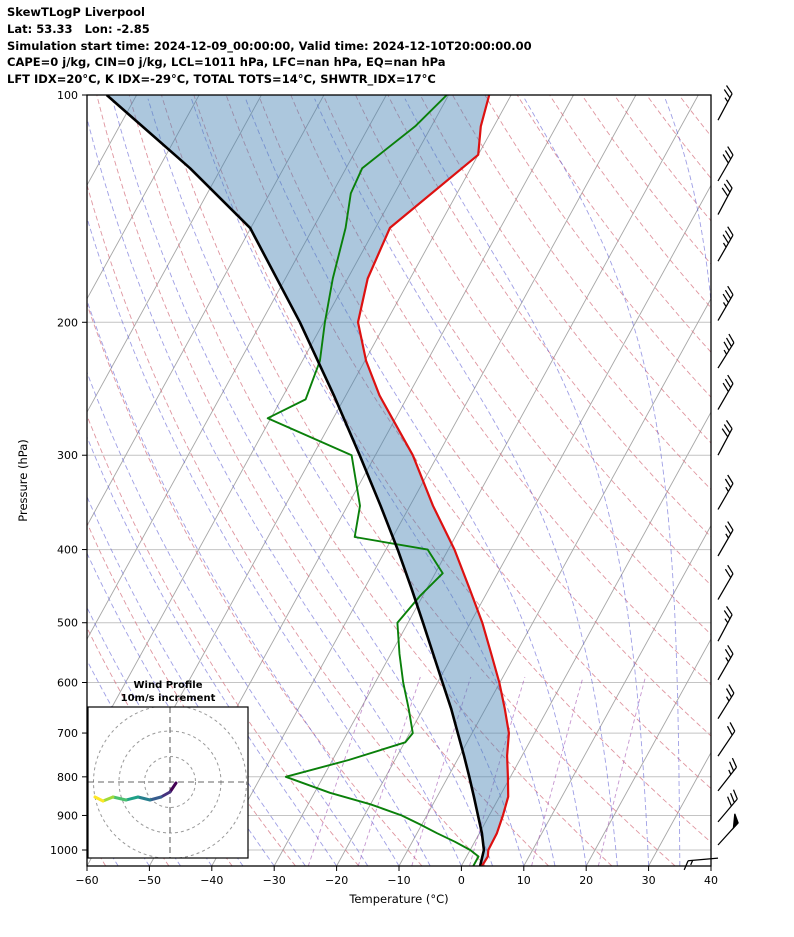 Image resolution: width=794 pixels, height=937 pixels. What do you see at coordinates (168, 698) in the screenshot?
I see `hodograph-title-line2: 10m/s increment` at bounding box center [168, 698].